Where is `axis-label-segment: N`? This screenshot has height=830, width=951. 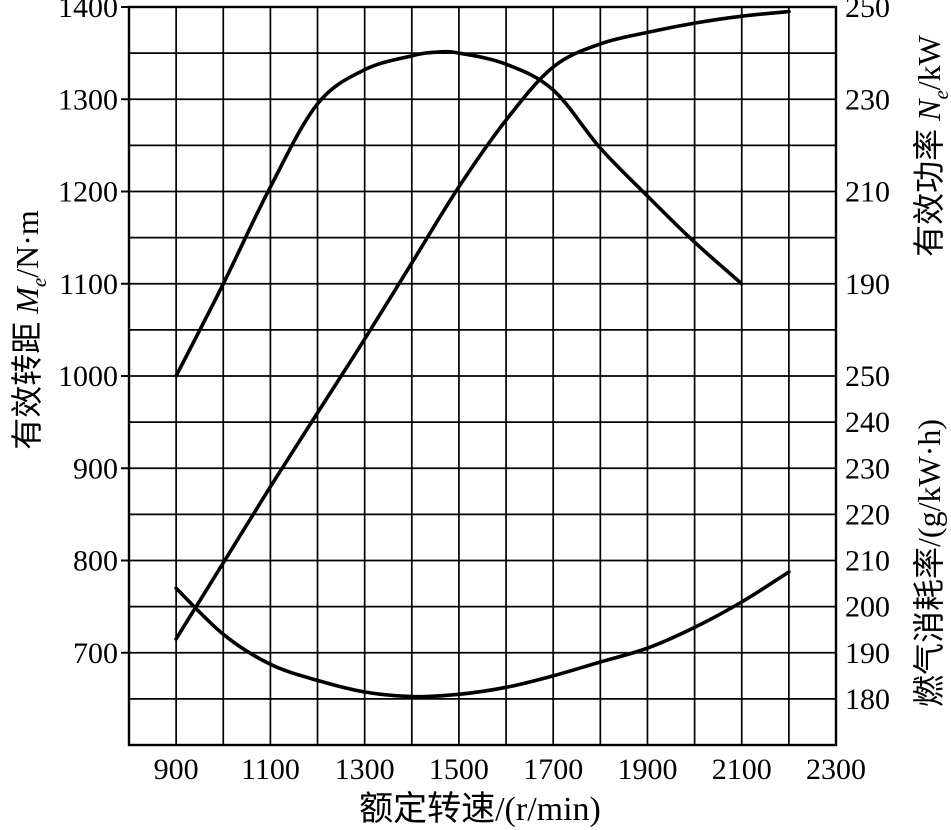 axis-label-segment: N is located at coordinates (929, 110).